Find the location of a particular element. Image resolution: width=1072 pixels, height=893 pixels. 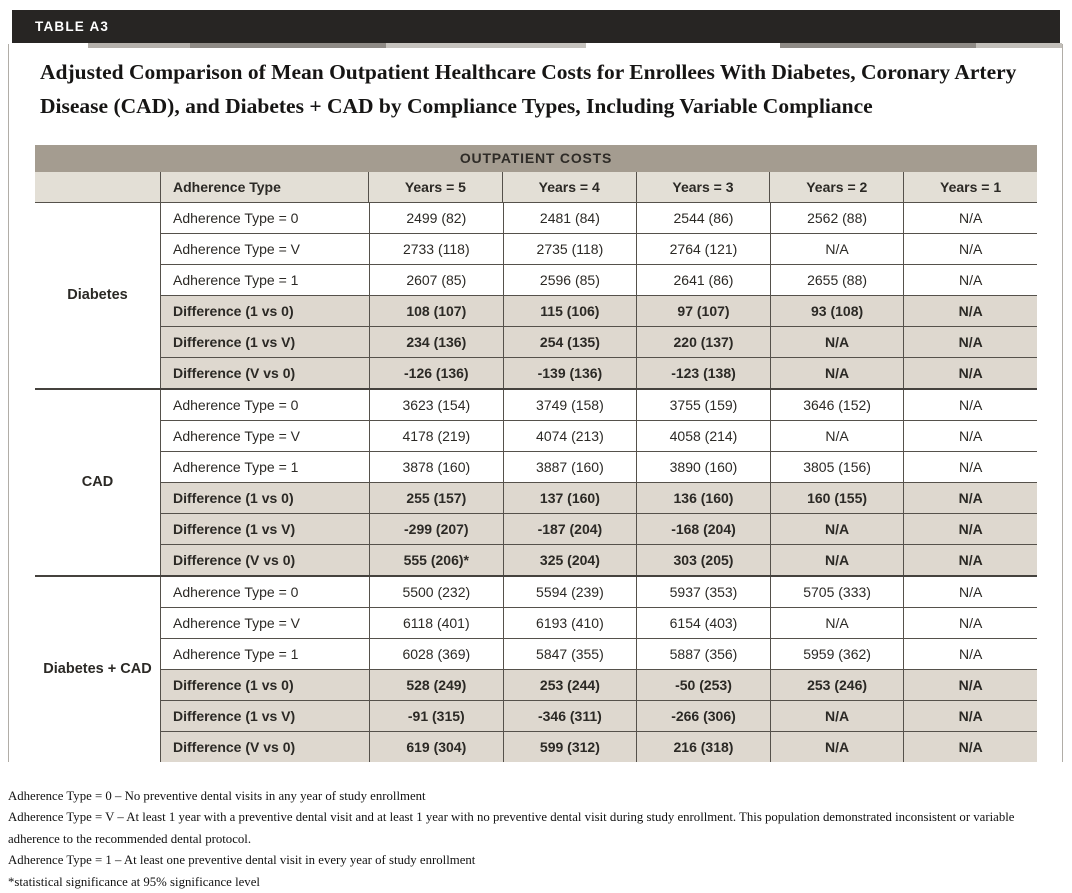

value-cell: 220 (137) is located at coordinates (703, 342).